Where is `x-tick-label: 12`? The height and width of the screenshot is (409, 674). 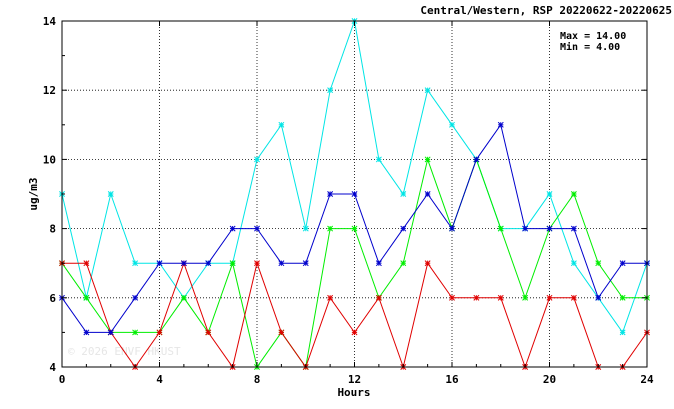 x-tick-label: 12 is located at coordinates (354, 379).